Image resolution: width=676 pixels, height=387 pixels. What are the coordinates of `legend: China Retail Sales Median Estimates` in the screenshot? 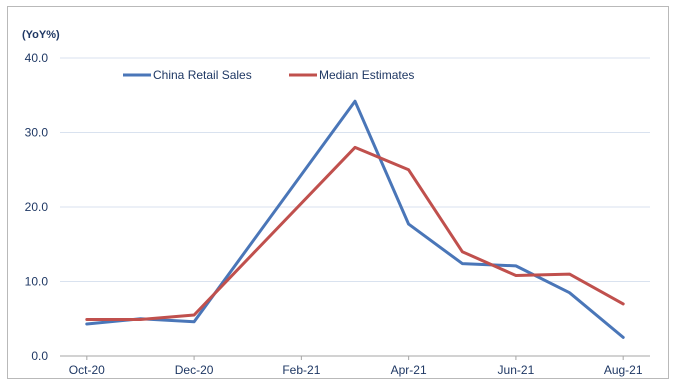 It's located at (268, 75).